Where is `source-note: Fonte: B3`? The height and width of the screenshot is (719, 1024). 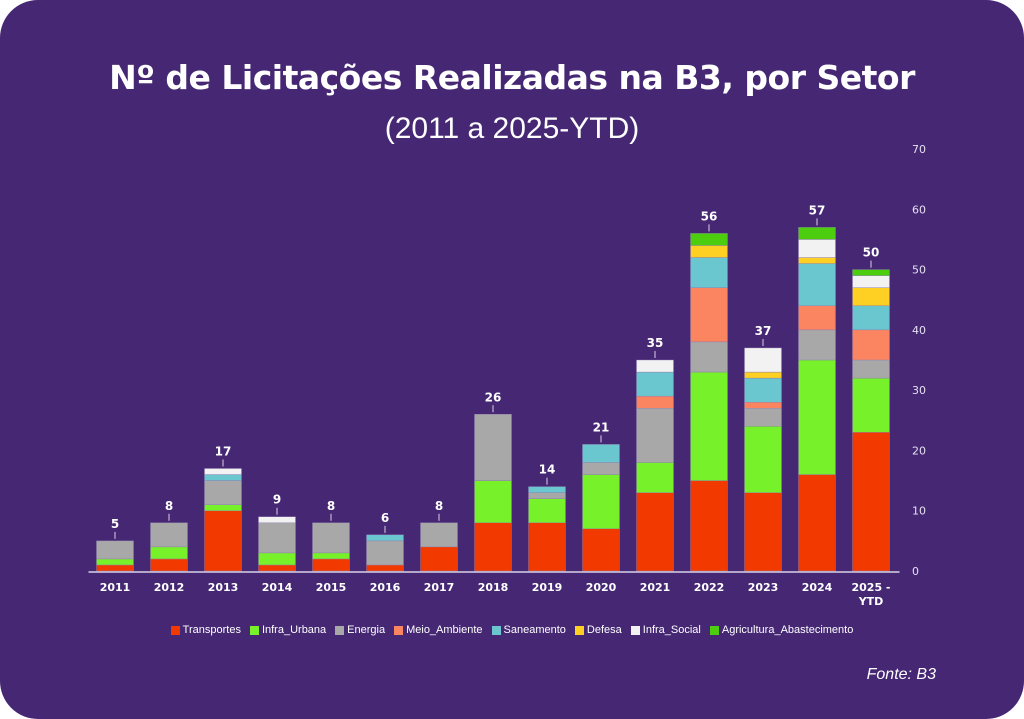 source-note: Fonte: B3 is located at coordinates (901, 674).